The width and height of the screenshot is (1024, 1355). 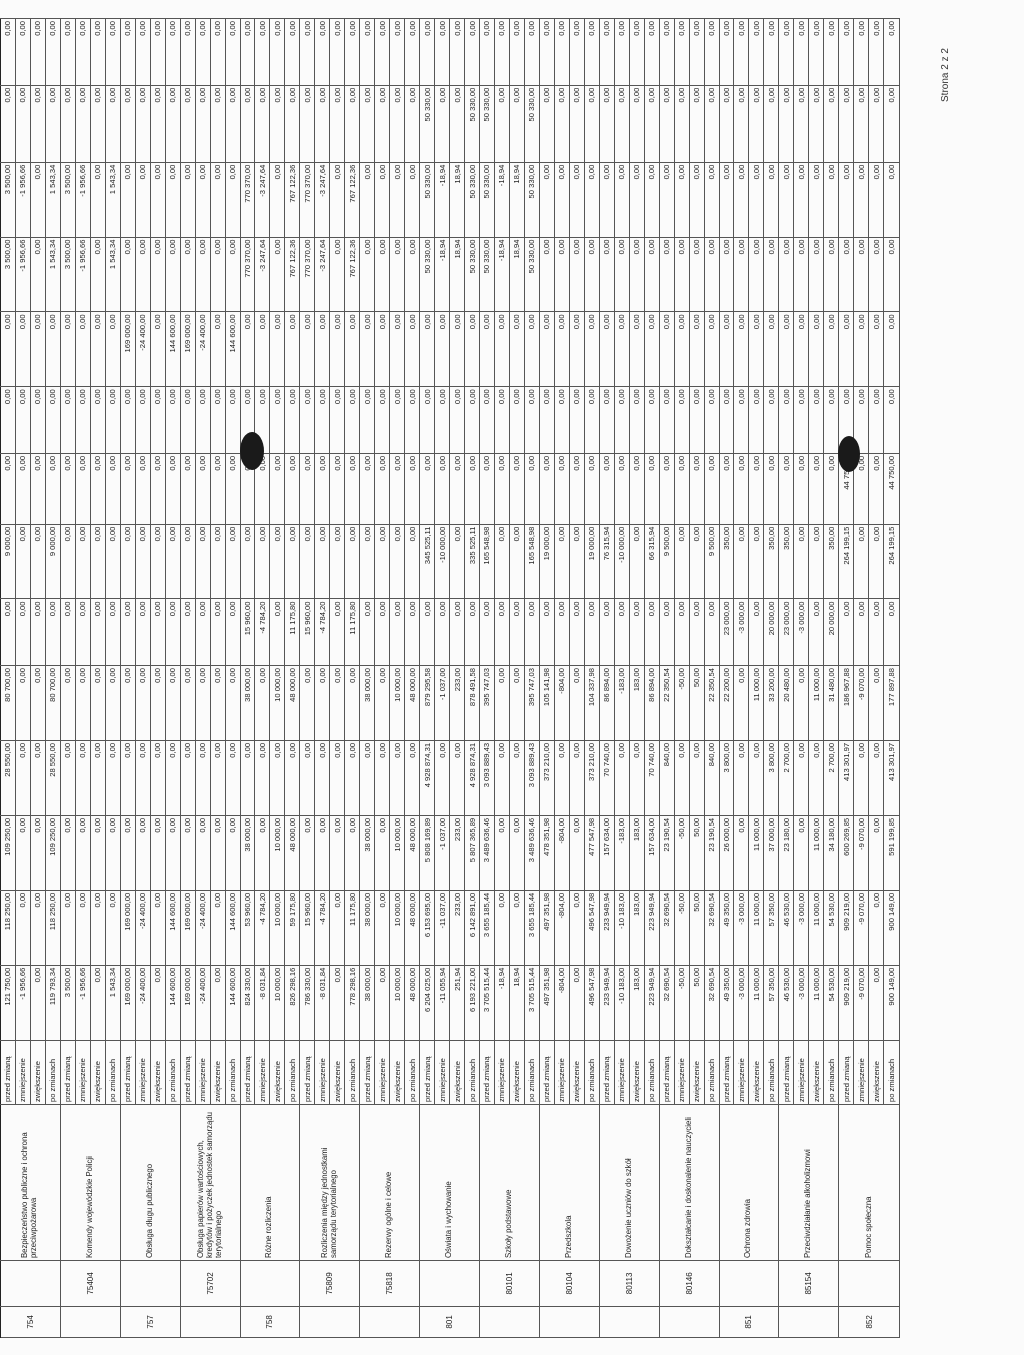 What do you see at coordinates (756, 928) in the screenshot?
I see `value-cell: 11 000,00` at bounding box center [756, 928].